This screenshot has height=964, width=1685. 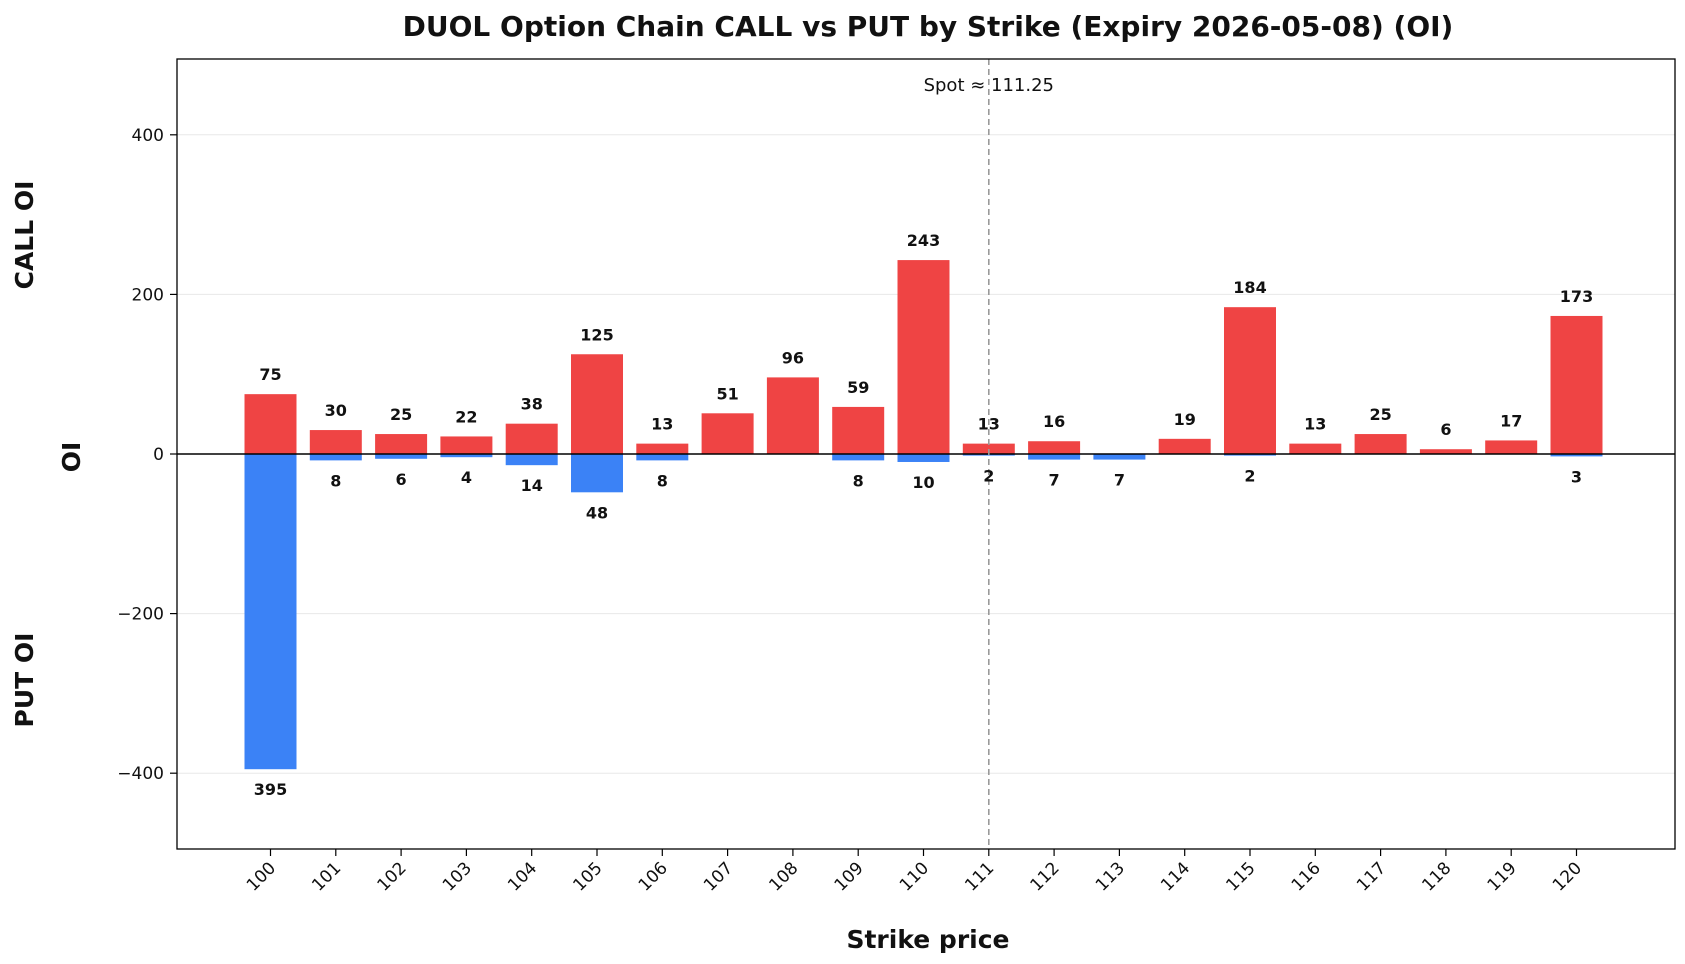 What do you see at coordinates (989, 85) in the screenshot?
I see `spot-label: Spot ≈ 111.25` at bounding box center [989, 85].